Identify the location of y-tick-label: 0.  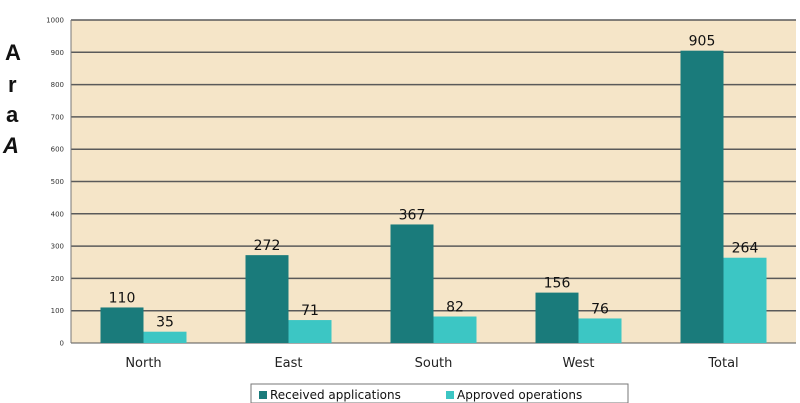
(62, 344).